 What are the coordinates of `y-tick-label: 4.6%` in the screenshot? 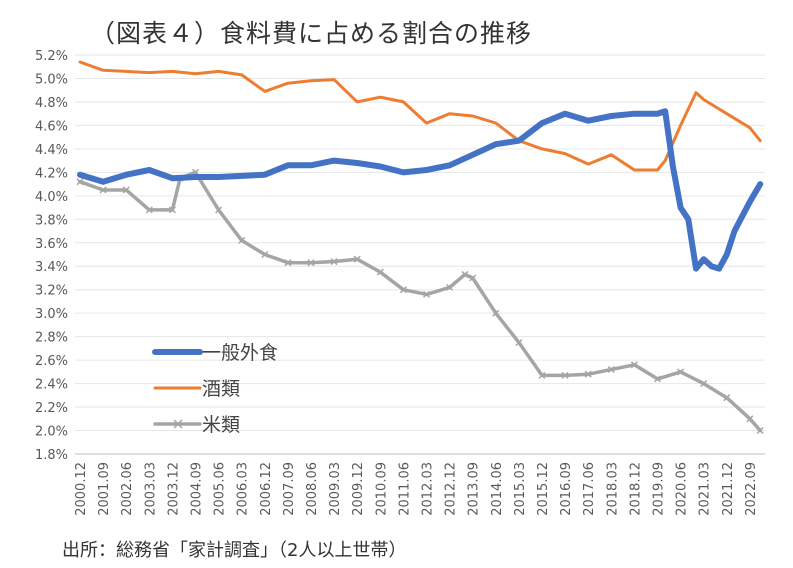 It's located at (51, 126).